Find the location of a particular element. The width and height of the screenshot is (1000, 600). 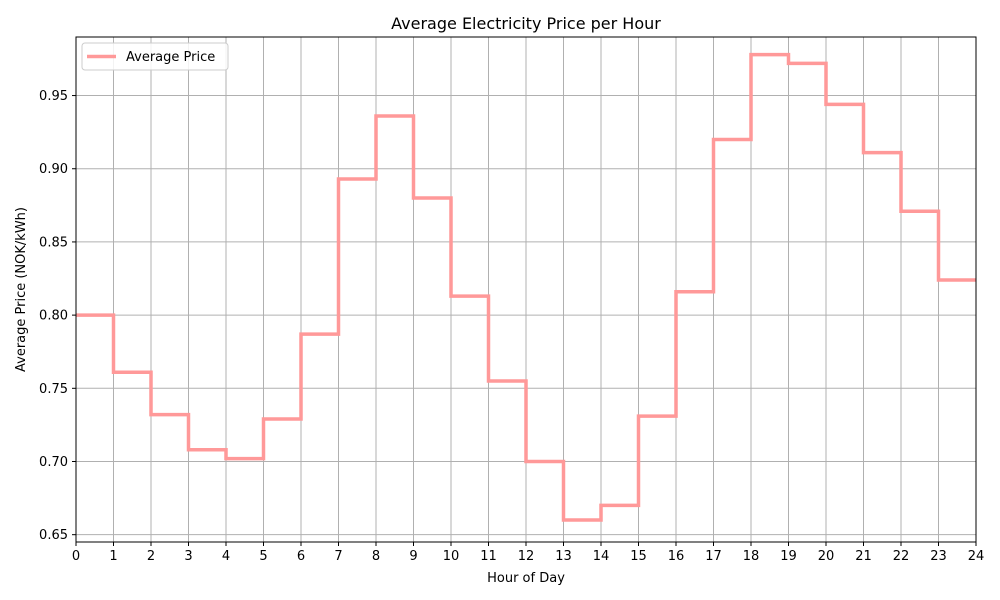

y-tick-label: 0.85 is located at coordinates (53, 242).